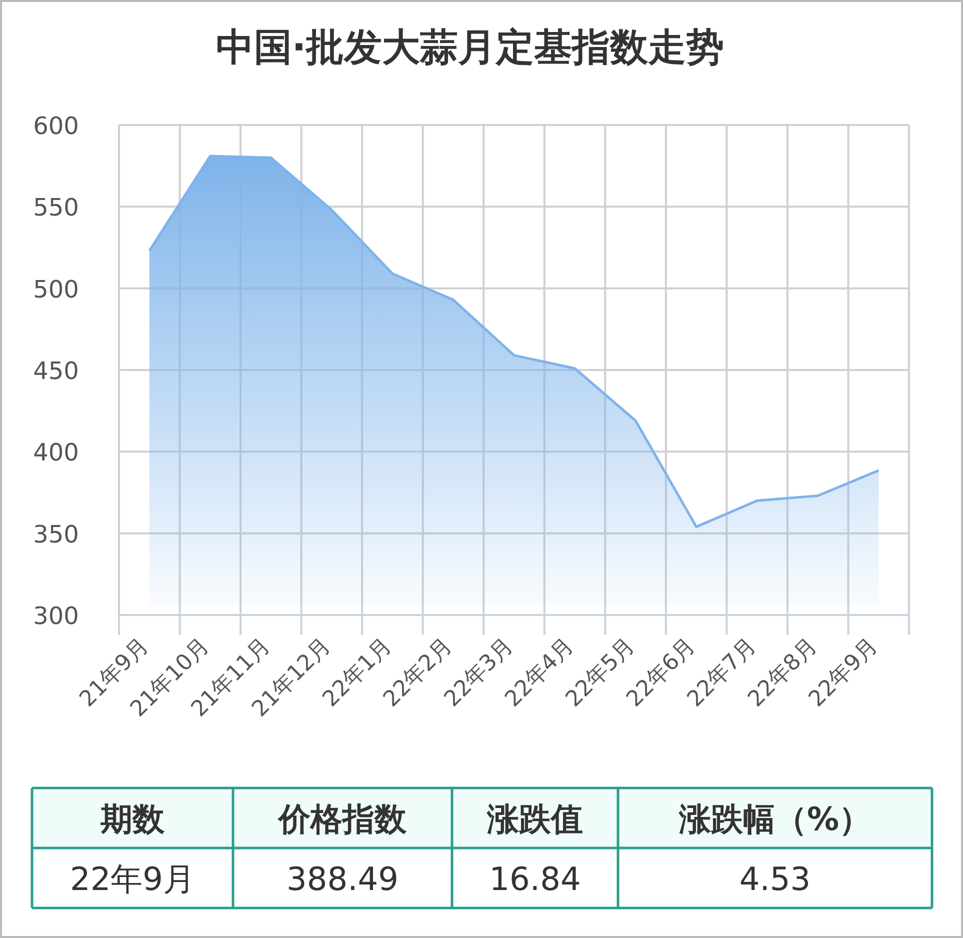 The image size is (963, 938). Describe the element at coordinates (775, 879) in the screenshot. I see `text: 4.53` at that location.